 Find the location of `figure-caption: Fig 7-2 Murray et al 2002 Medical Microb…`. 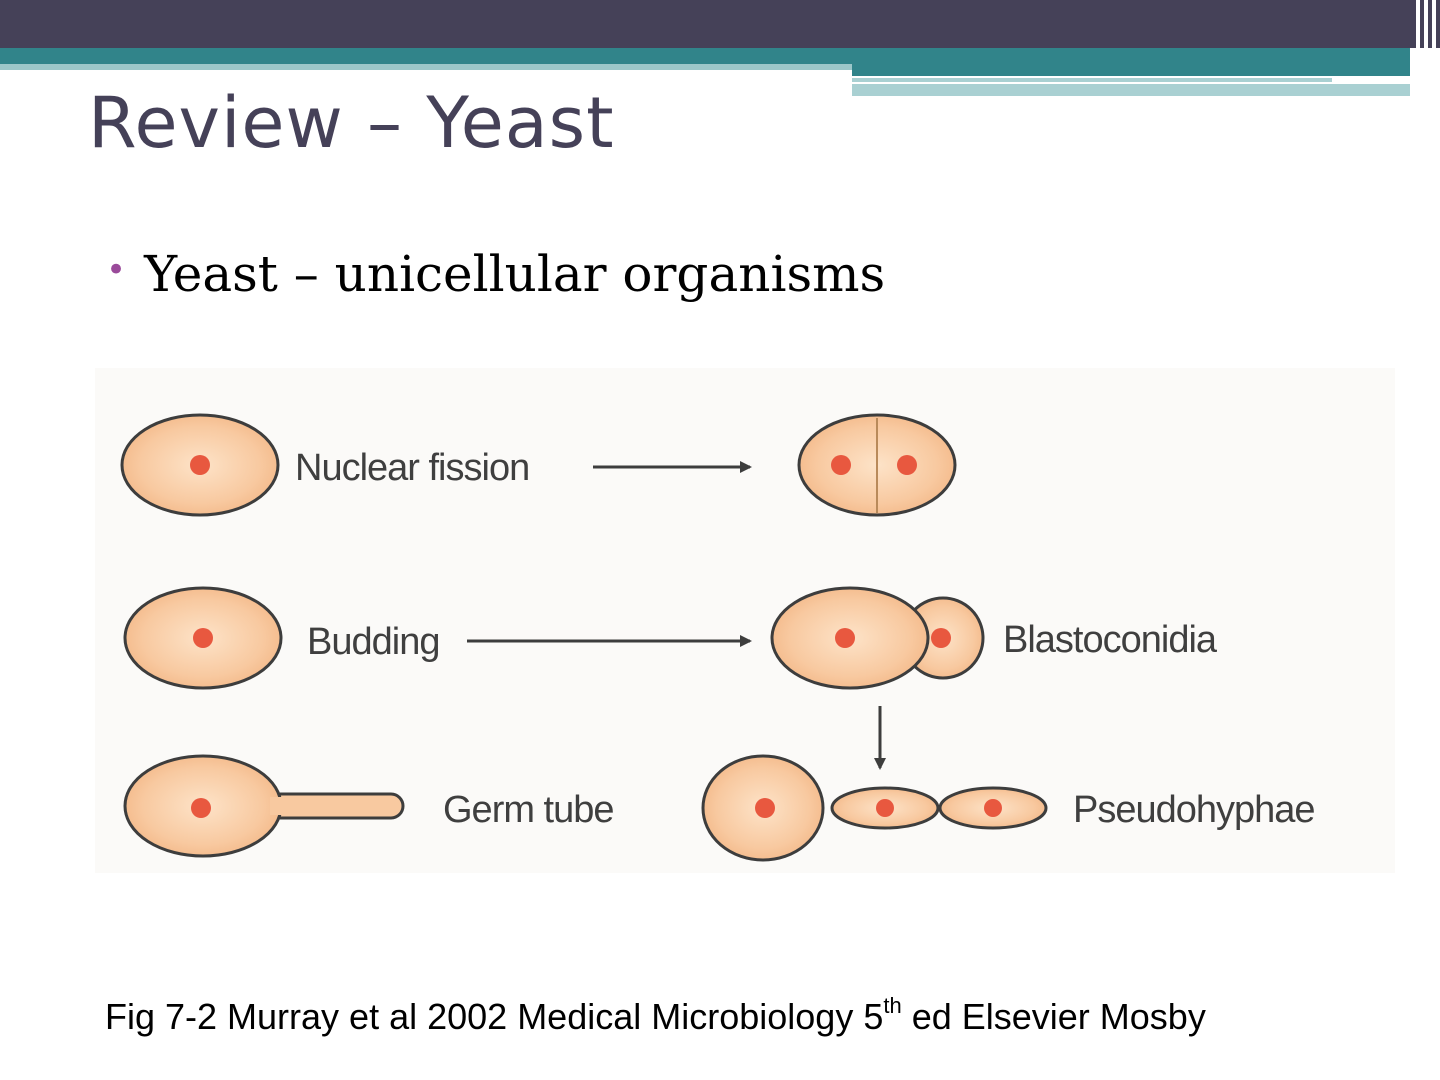

figure-caption: Fig 7-2 Murray et al 2002 Medical Microb… is located at coordinates (655, 1015).